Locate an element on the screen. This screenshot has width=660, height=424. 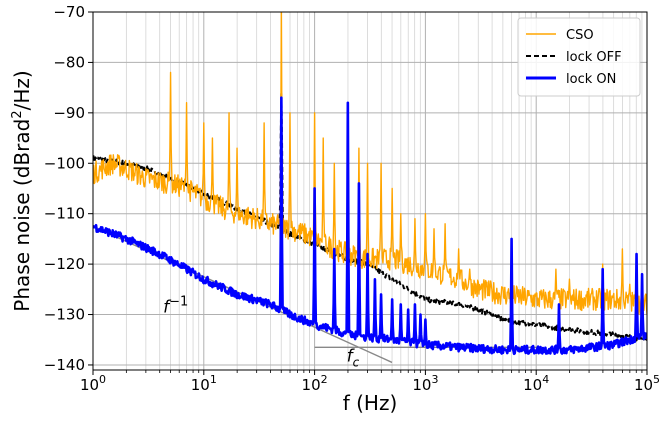
x-tick-label-exp: 2 is located at coordinates (324, 379).